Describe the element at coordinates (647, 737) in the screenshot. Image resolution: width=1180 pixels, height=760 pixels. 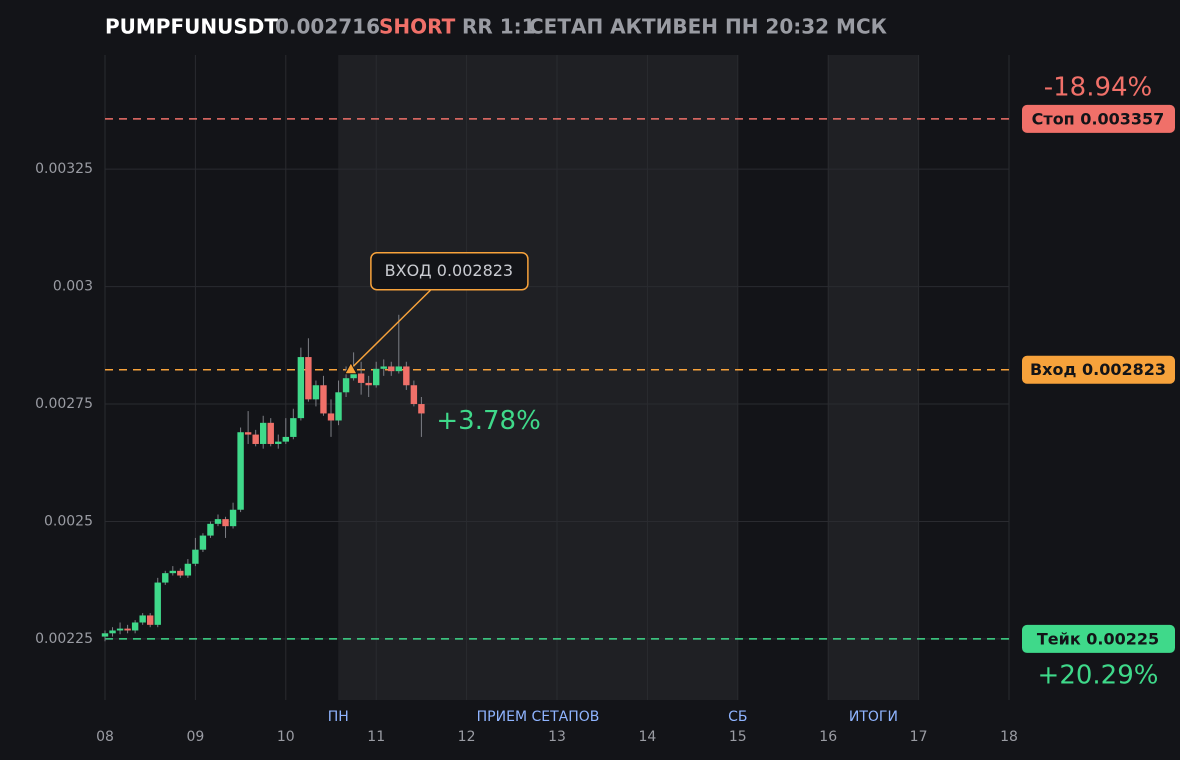
I see `x-tick-label: 14` at that location.